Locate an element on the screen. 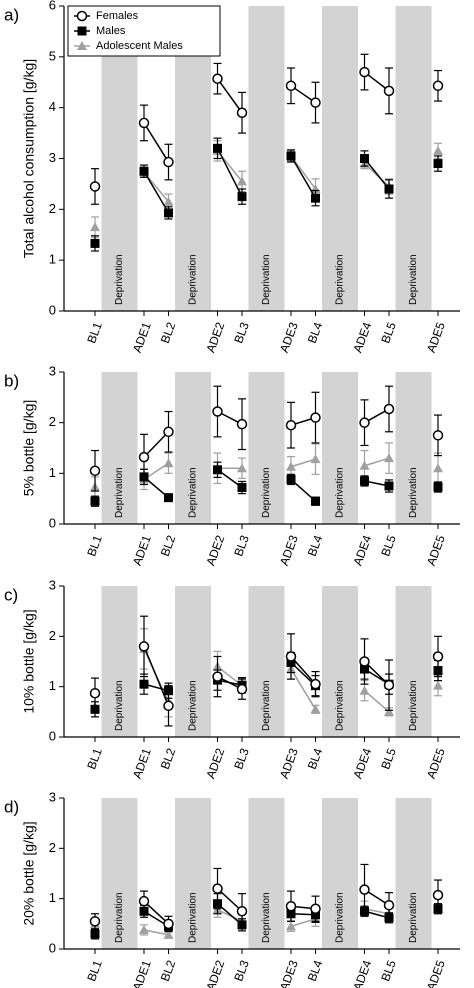 This screenshot has height=988, width=474. y-tick-label: 4 is located at coordinates (52, 106).